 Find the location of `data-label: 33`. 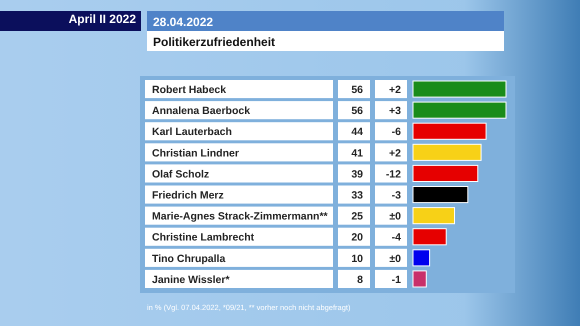

data-label: 33 is located at coordinates (357, 196).